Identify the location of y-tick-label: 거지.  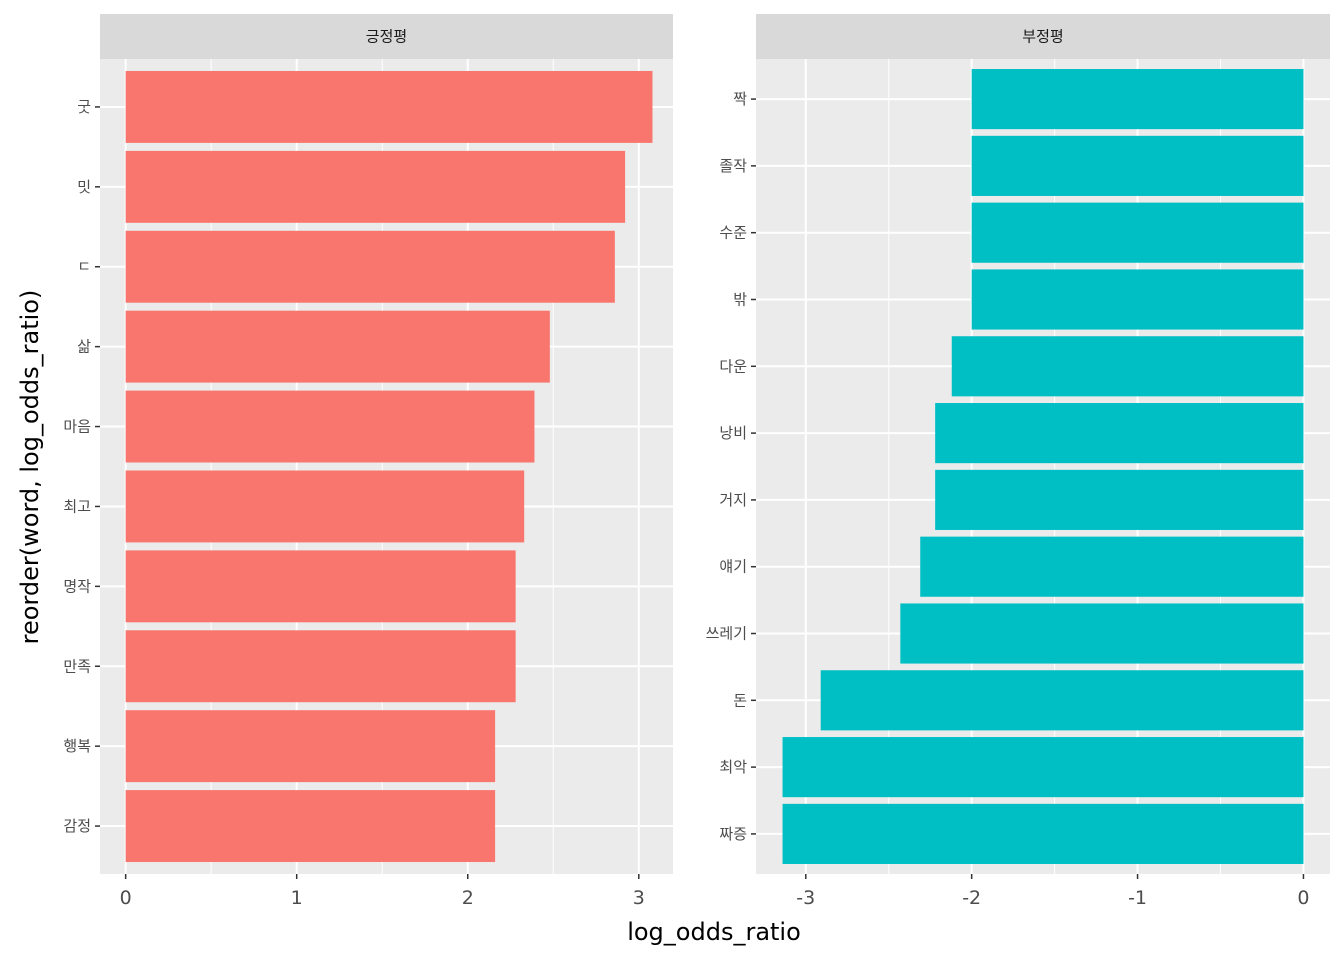
(733, 500).